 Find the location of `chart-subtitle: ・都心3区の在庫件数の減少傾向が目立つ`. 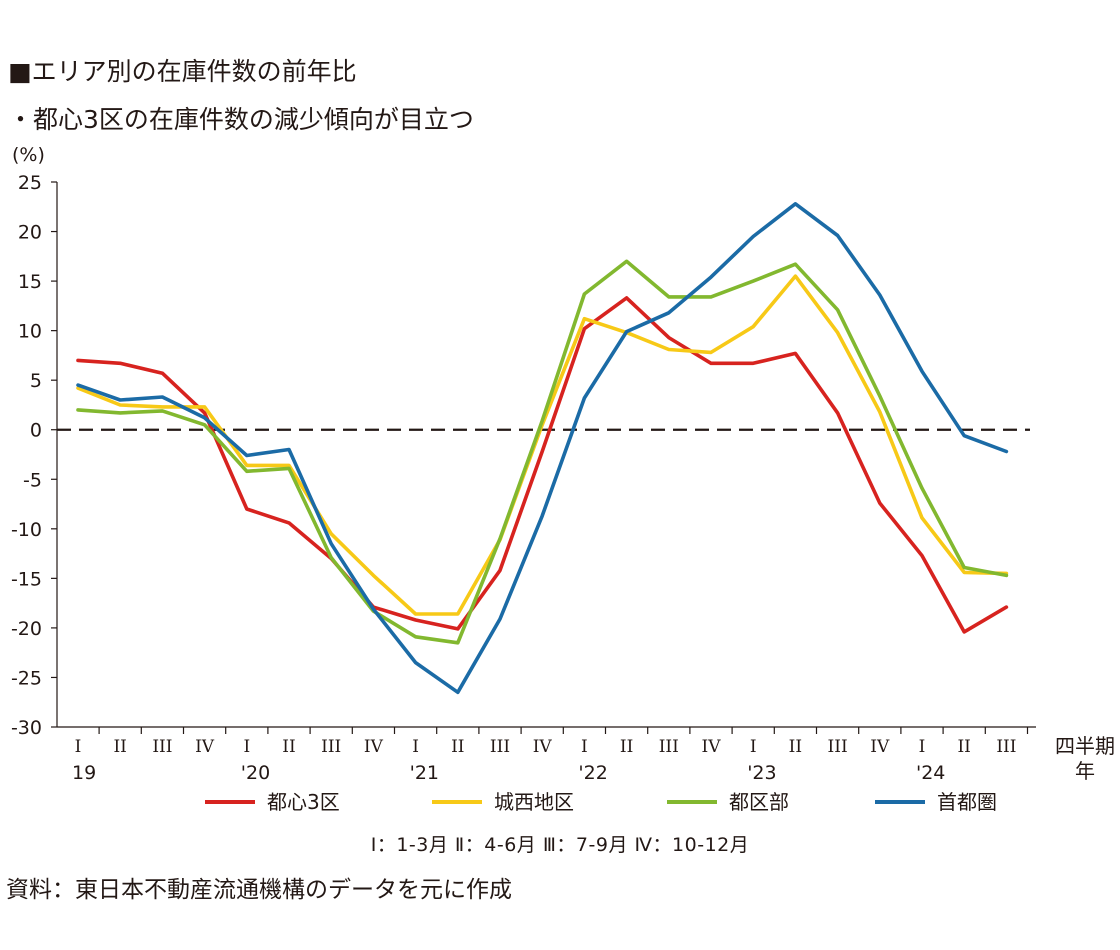

chart-subtitle: ・都心3区の在庫件数の減少傾向が目立つ is located at coordinates (241, 119).